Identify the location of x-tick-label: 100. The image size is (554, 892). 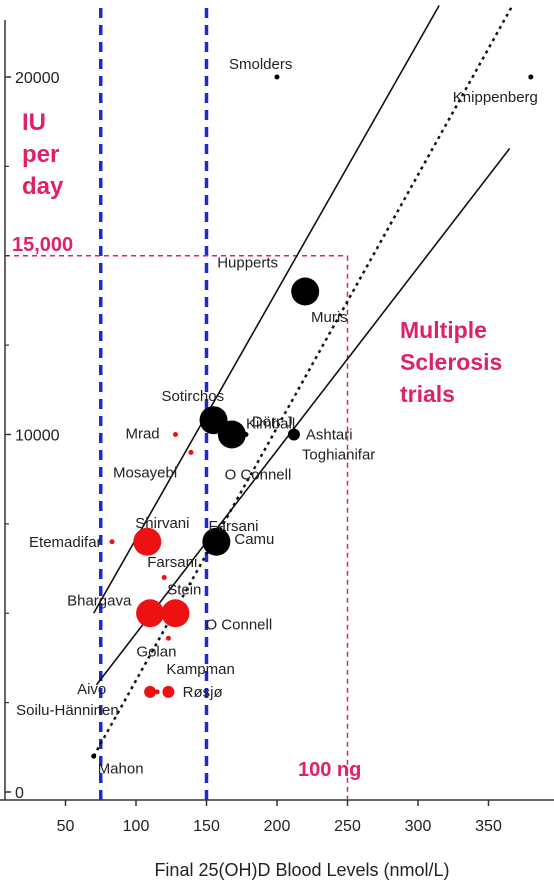
(136, 826).